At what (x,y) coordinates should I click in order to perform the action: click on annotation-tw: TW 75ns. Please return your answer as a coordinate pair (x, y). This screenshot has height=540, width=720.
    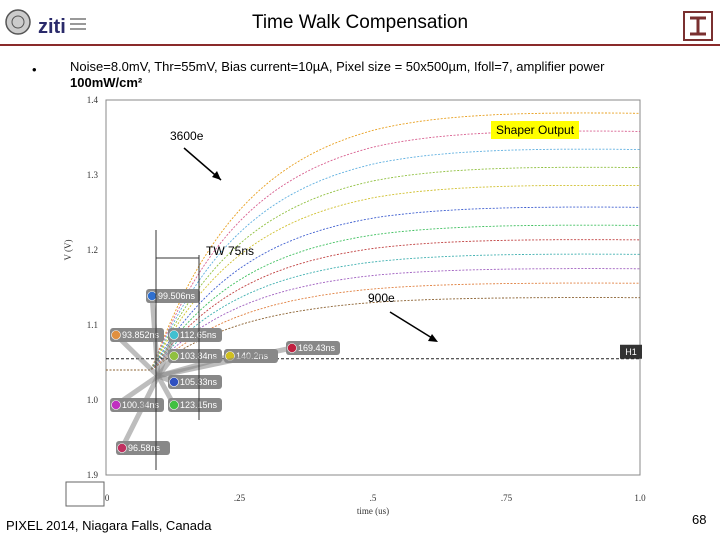
    Looking at the image, I should click on (230, 251).